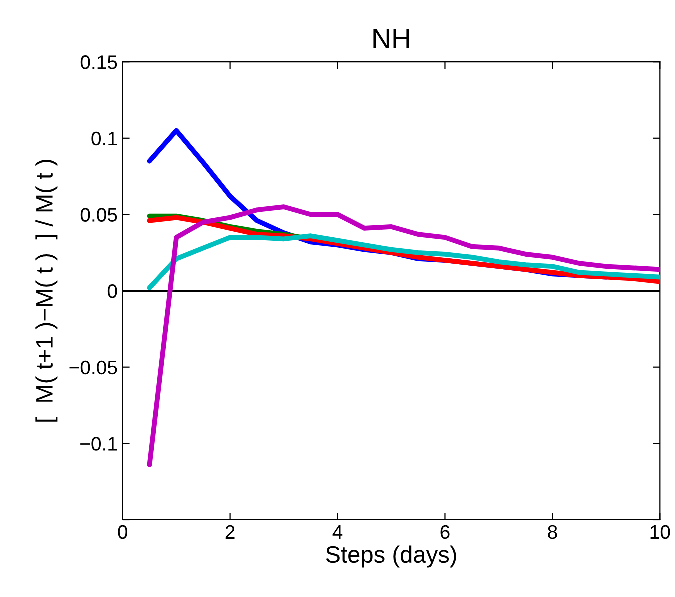 This screenshot has height=597, width=675. Describe the element at coordinates (553, 532) in the screenshot. I see `x-tick-label: 8` at that location.